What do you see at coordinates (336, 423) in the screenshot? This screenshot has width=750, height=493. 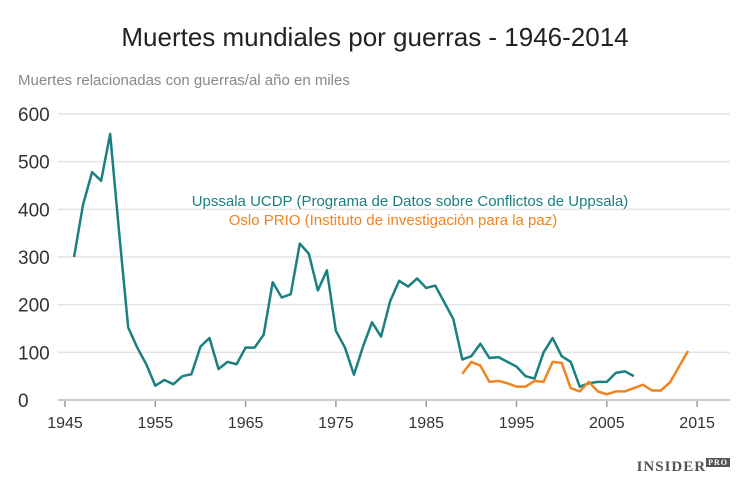 I see `x-tick-label: 1975` at bounding box center [336, 423].